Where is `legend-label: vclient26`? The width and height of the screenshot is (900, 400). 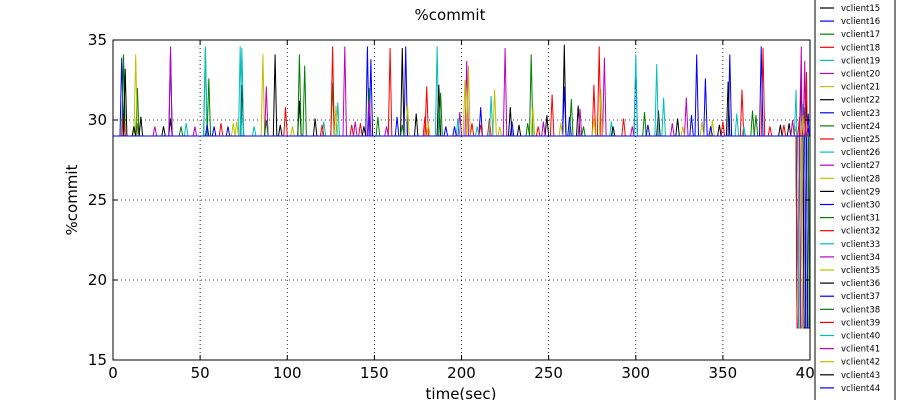
legend-label: vclient26 is located at coordinates (860, 153).